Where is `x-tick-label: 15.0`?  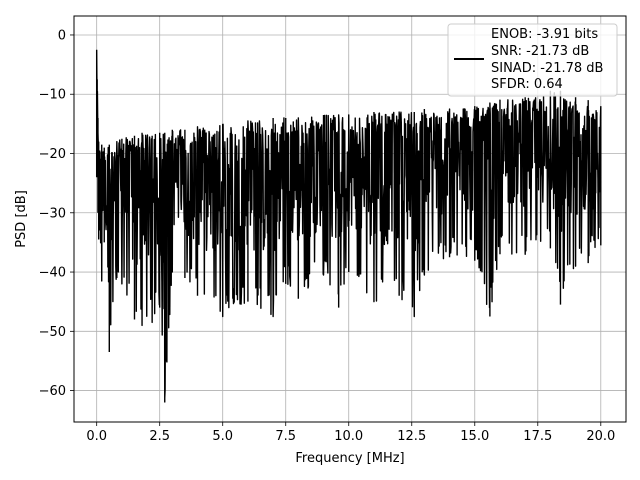
x-tick-label: 15.0 is located at coordinates (474, 436).